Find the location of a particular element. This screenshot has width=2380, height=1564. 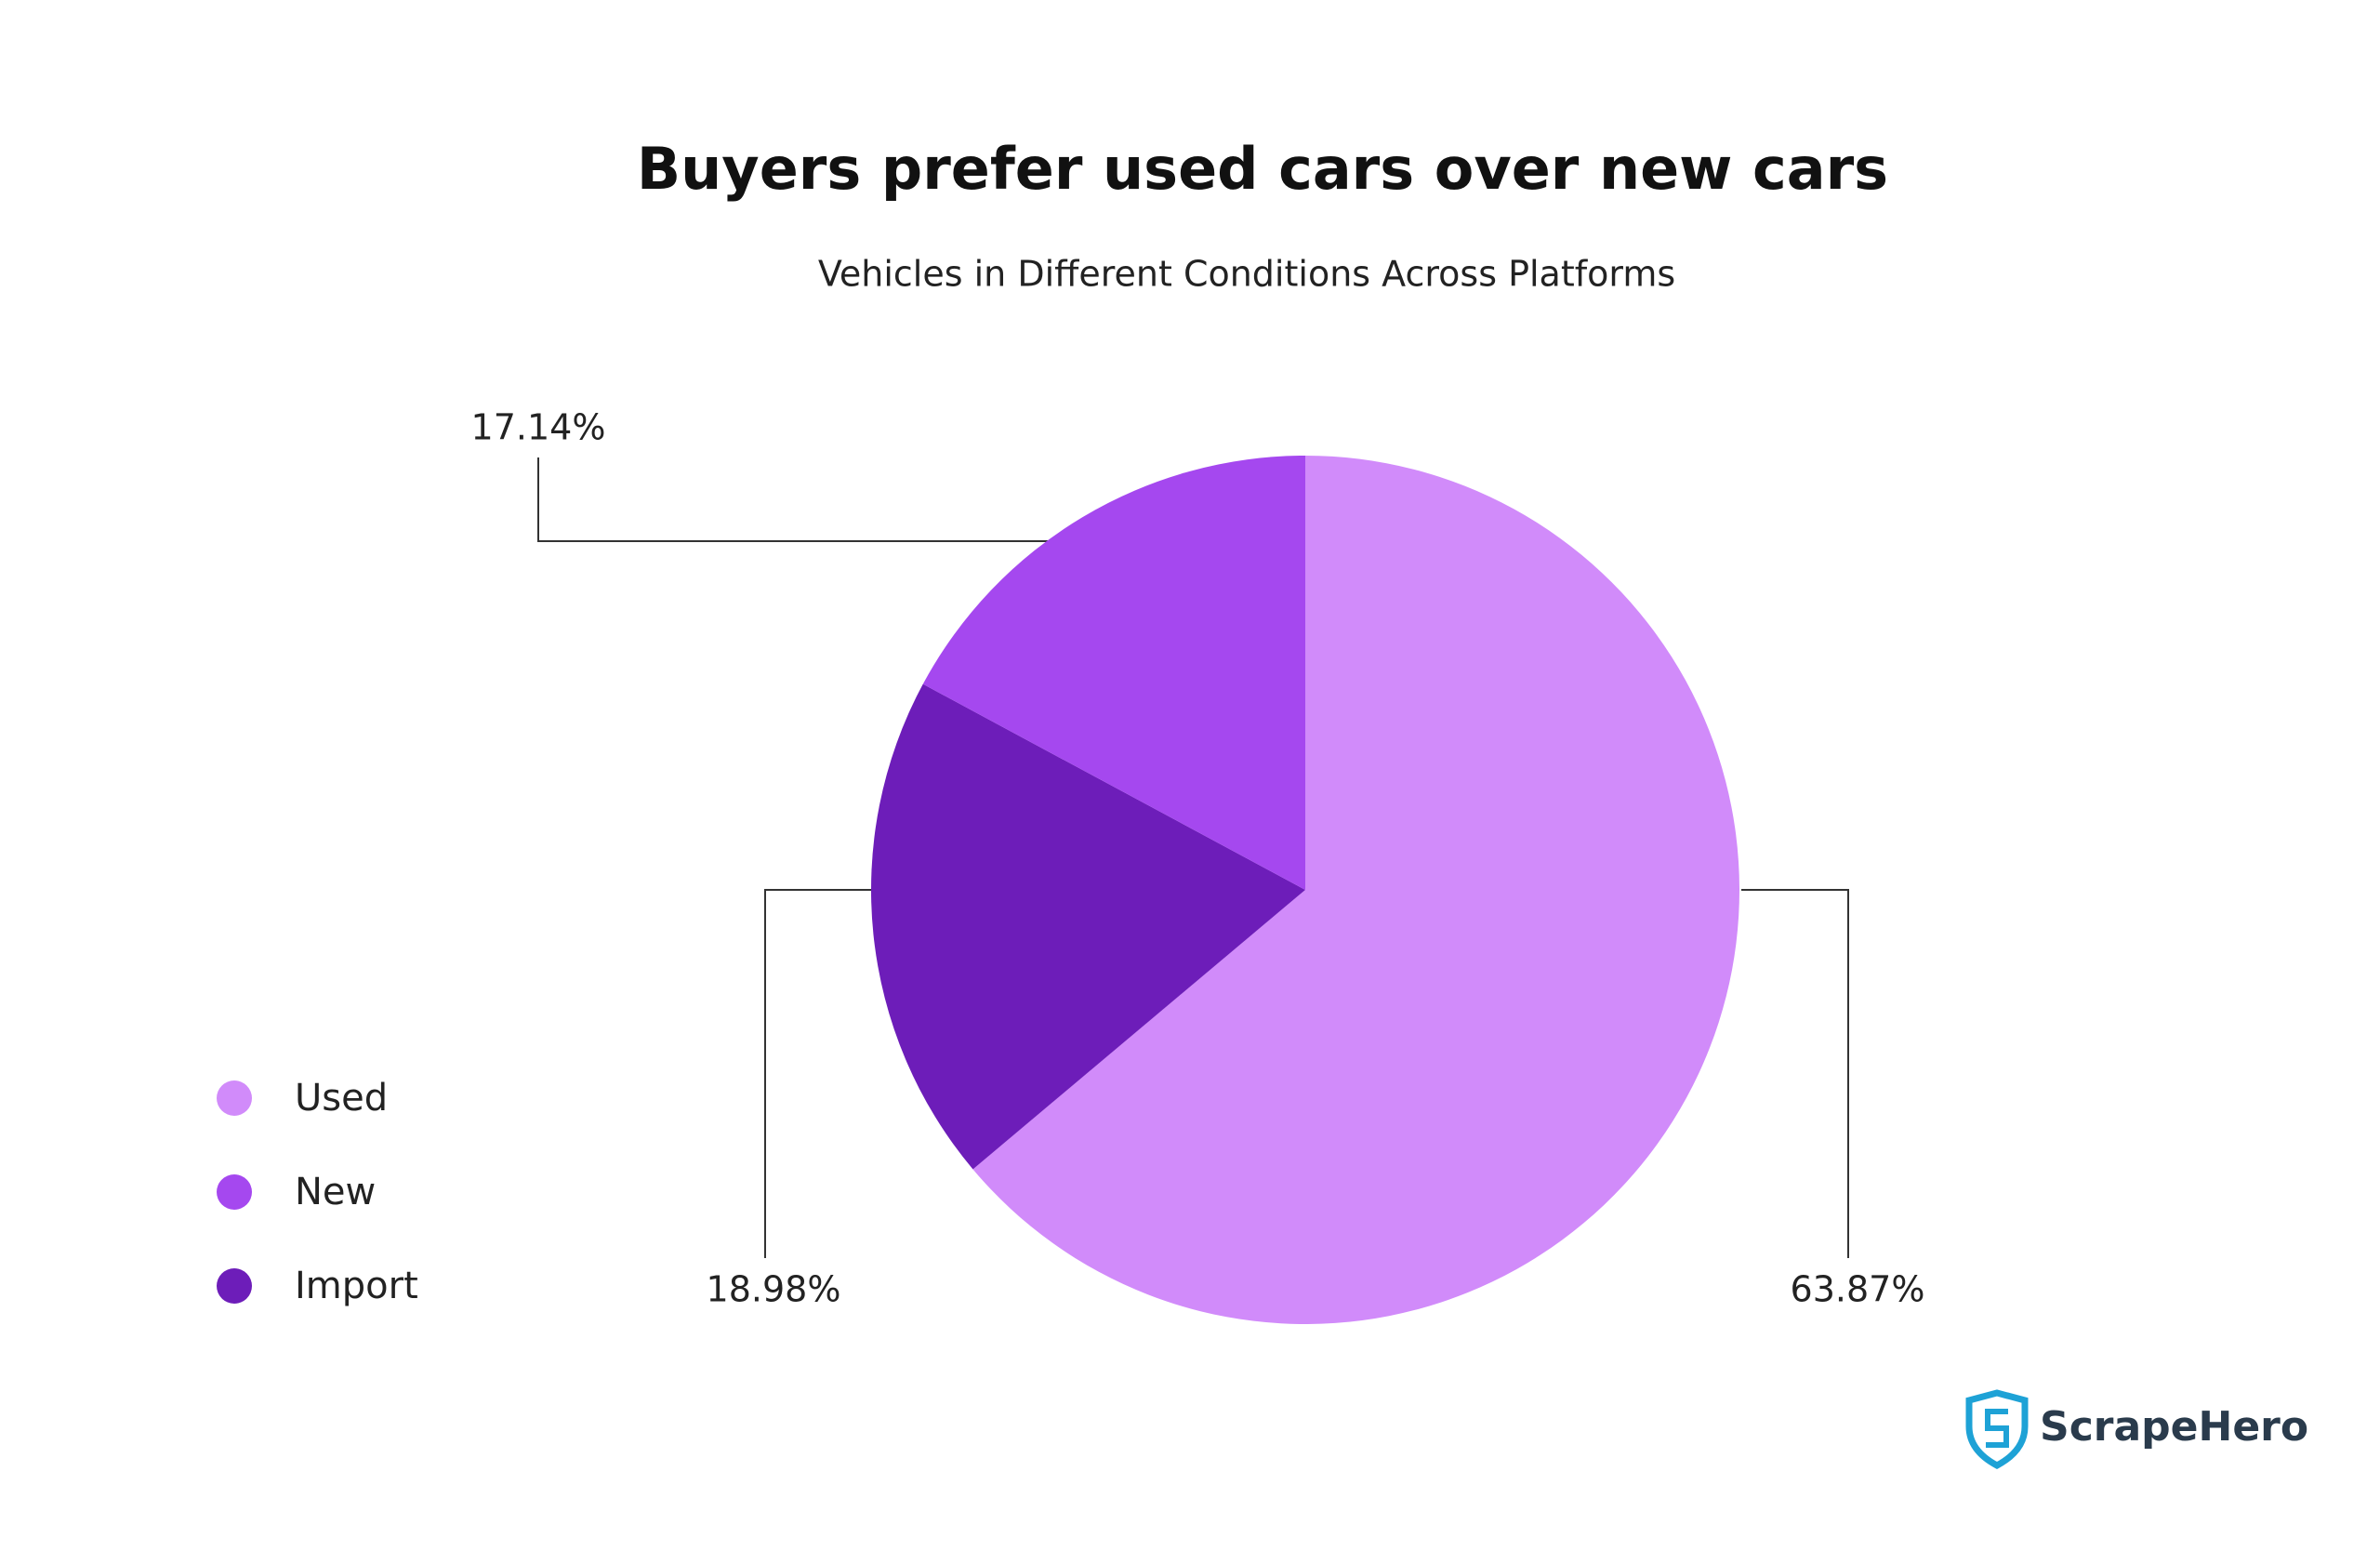

logo: ScrapeHero is located at coordinates (2136, 1429).